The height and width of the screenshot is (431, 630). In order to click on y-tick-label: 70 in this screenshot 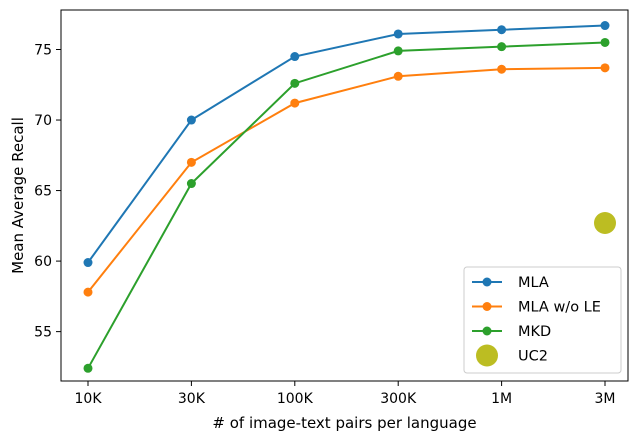, I will do `click(43, 121)`.